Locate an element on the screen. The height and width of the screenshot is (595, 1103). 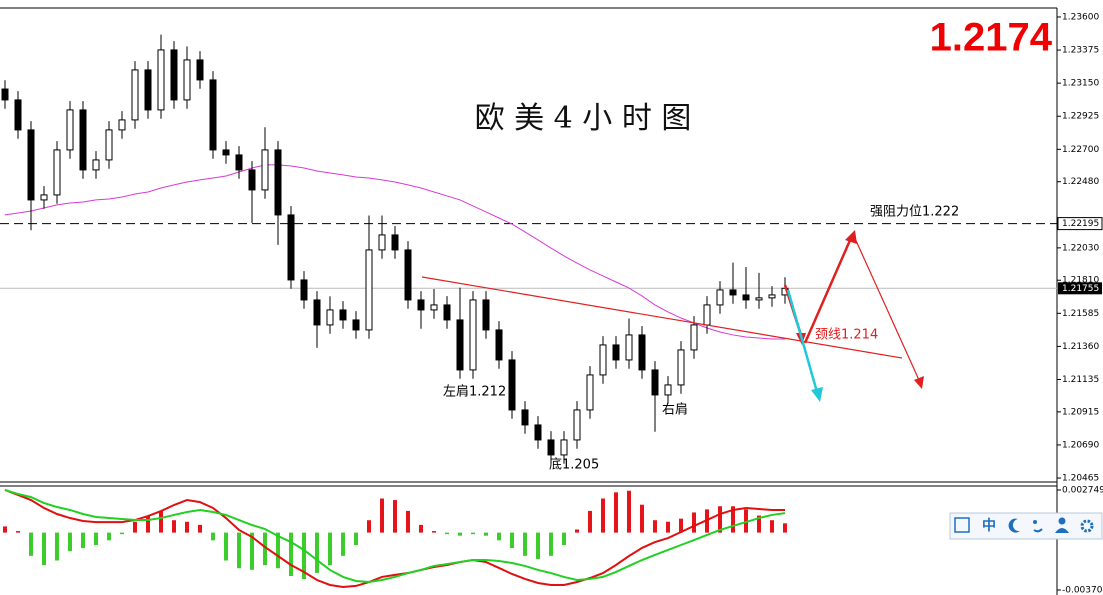
toolbar-box is located at coordinates (1026, 526).